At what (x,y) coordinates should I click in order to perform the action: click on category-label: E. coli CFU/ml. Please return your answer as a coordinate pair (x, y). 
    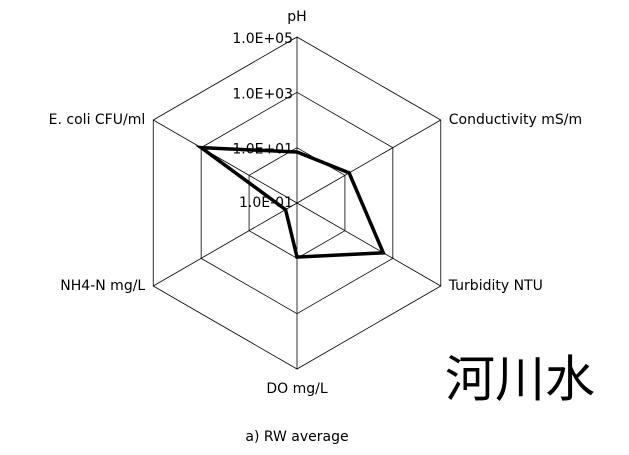
    Looking at the image, I should click on (97, 120).